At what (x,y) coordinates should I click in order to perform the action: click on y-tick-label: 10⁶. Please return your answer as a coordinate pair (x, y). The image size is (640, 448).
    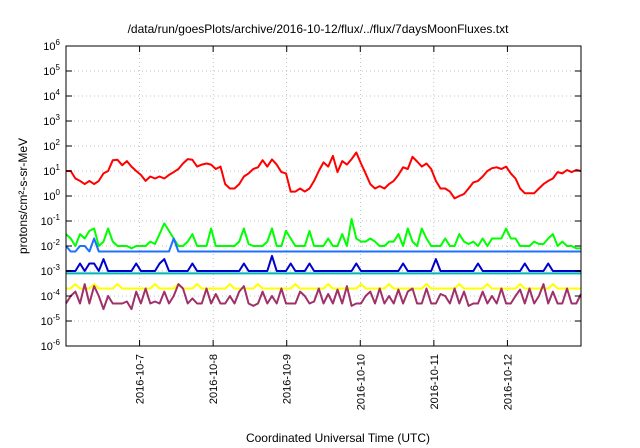
    Looking at the image, I should click on (51, 45).